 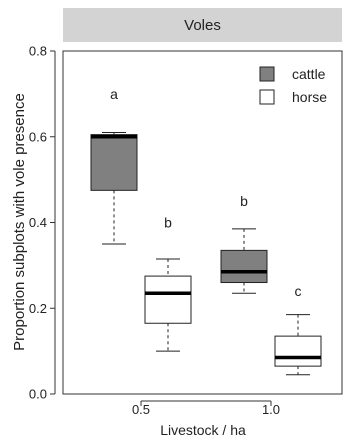 What do you see at coordinates (38, 222) in the screenshot?
I see `y-tick-label: 0.4` at bounding box center [38, 222].